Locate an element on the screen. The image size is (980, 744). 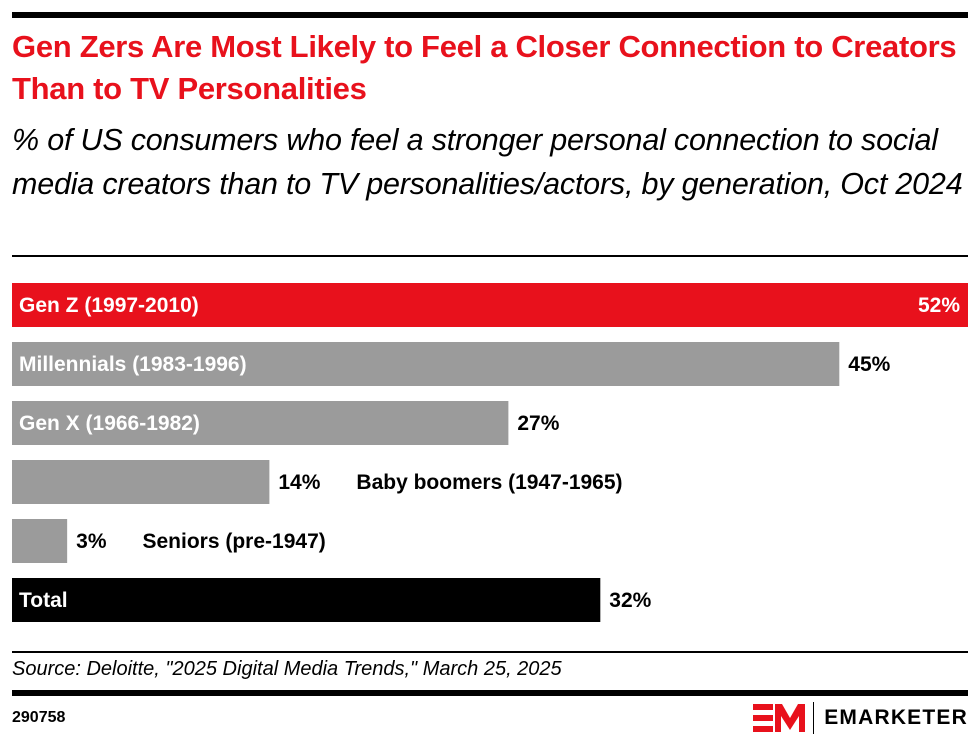
bar-row: Seniors (pre-1947) 3% is located at coordinates (169, 541).